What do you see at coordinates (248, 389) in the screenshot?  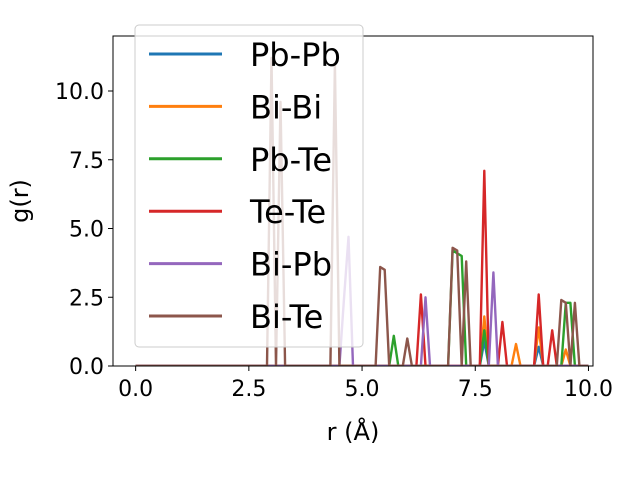 I see `x-tick-label: 2.5` at bounding box center [248, 389].